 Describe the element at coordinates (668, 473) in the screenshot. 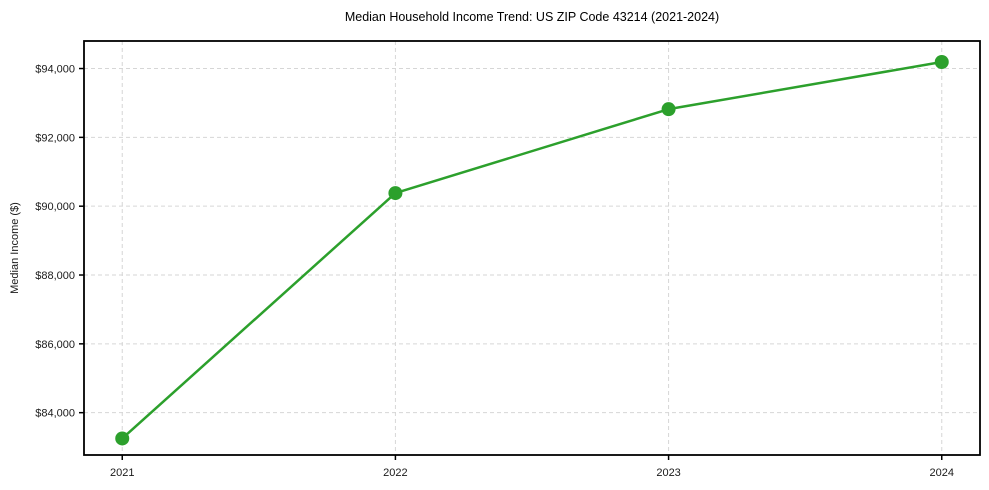

I see `x-tick-label: 2023` at that location.